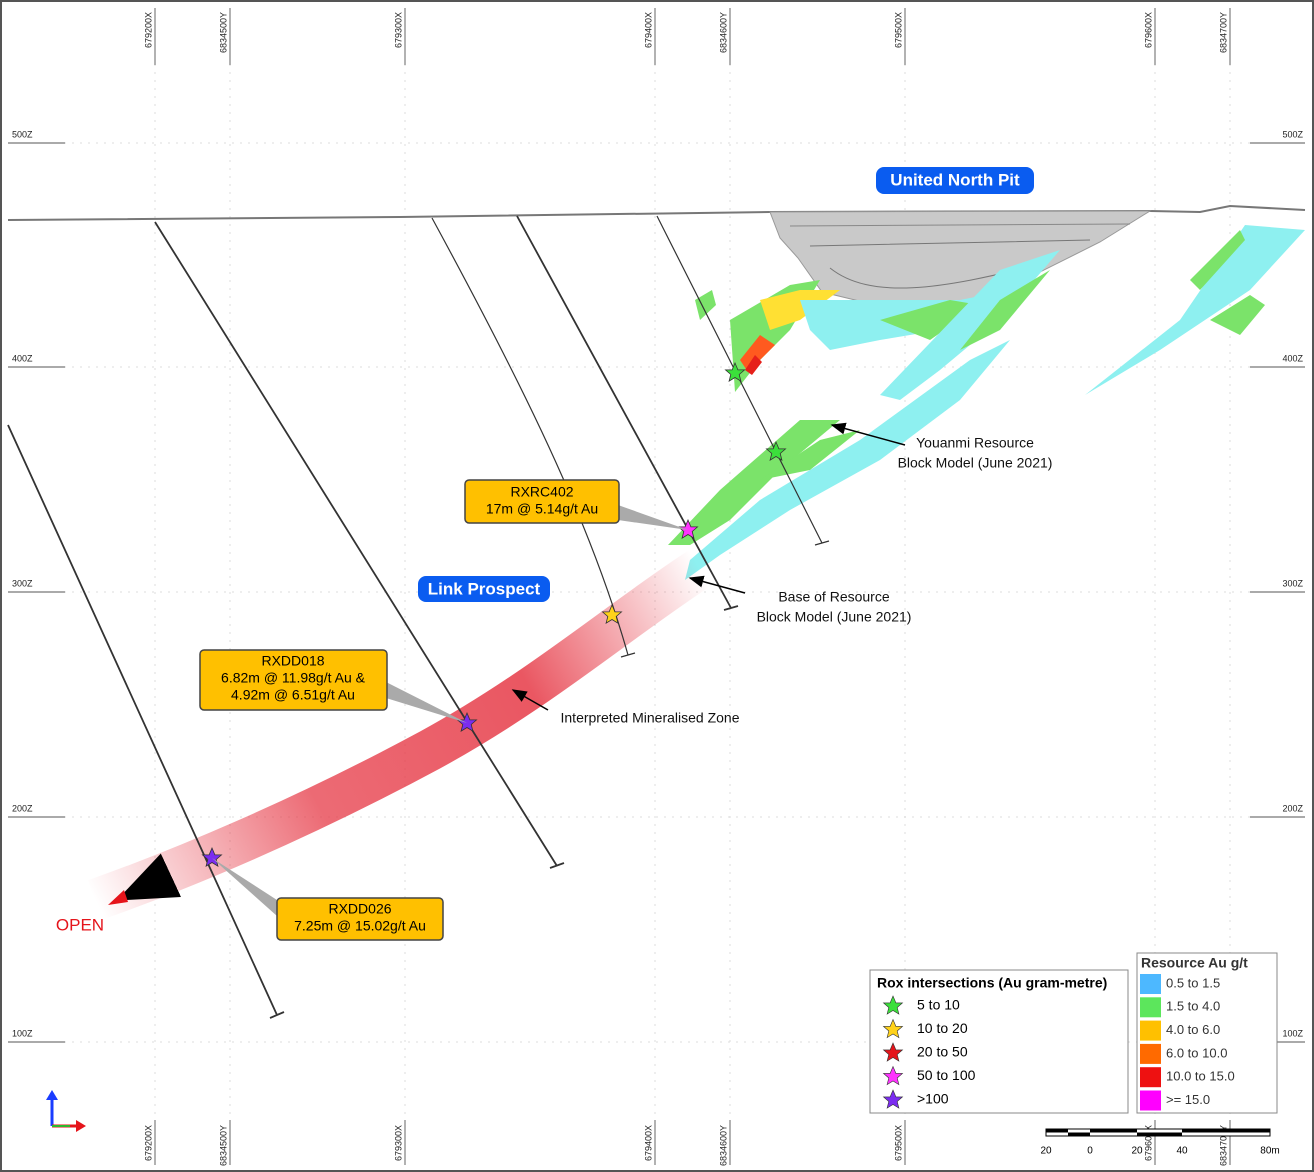  Describe the element at coordinates (80, 924) in the screenshot. I see `open-label: OPEN` at that location.